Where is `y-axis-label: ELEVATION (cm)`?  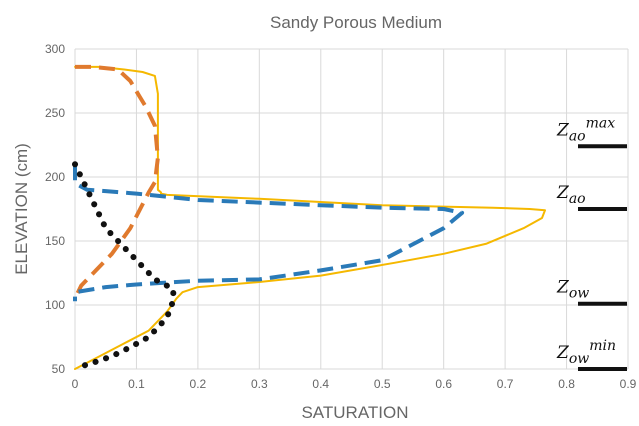 y-axis-label: ELEVATION (cm) is located at coordinates (21, 209).